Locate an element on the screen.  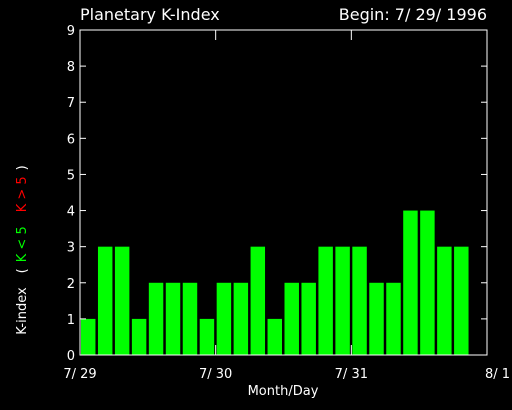
x-tick-label-3: 8/ 1 is located at coordinates (497, 374).